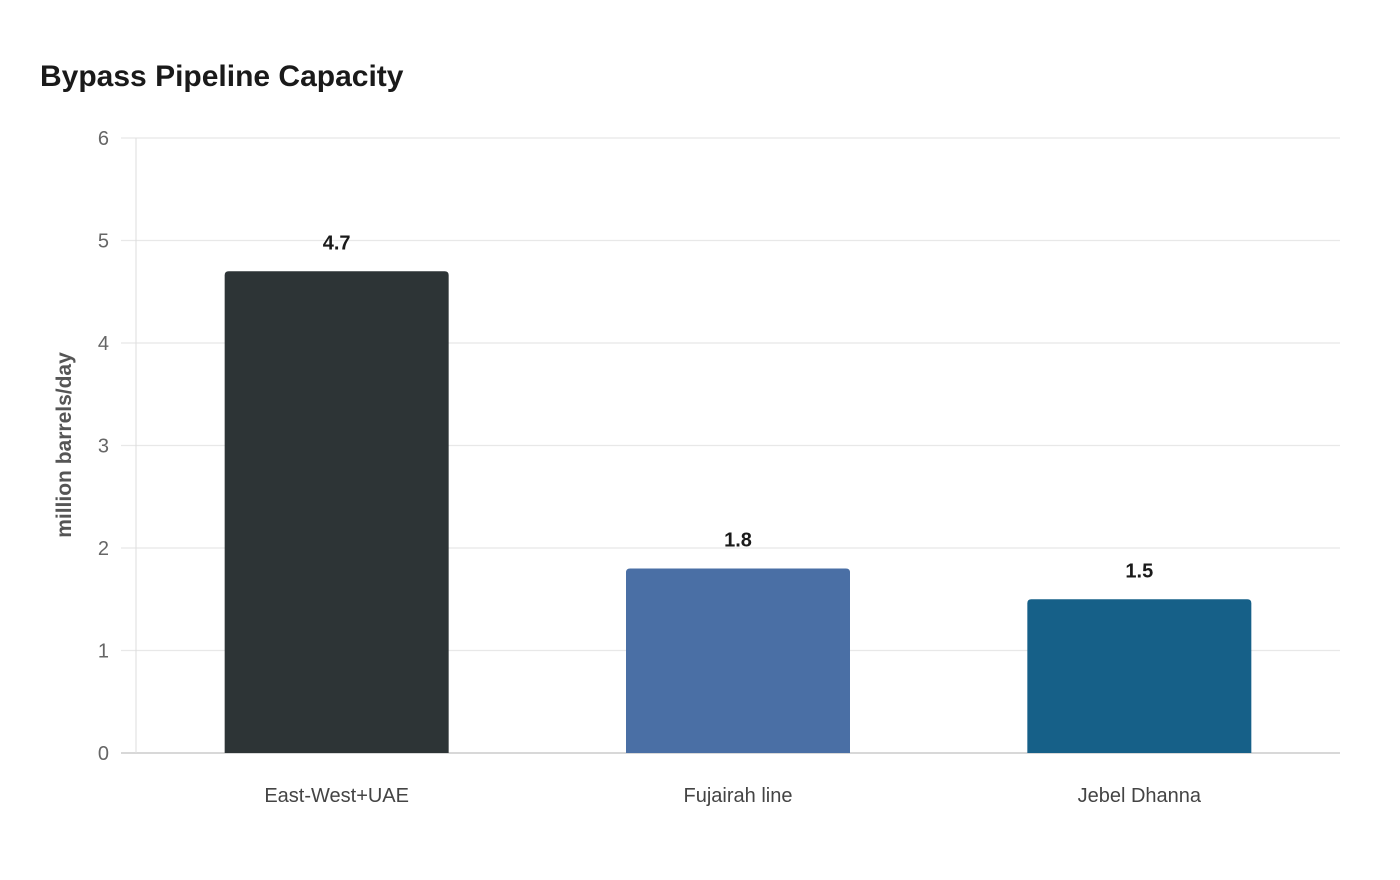 The width and height of the screenshot is (1400, 880). I want to click on x-tick-label: East-West+UAE, so click(336, 796).